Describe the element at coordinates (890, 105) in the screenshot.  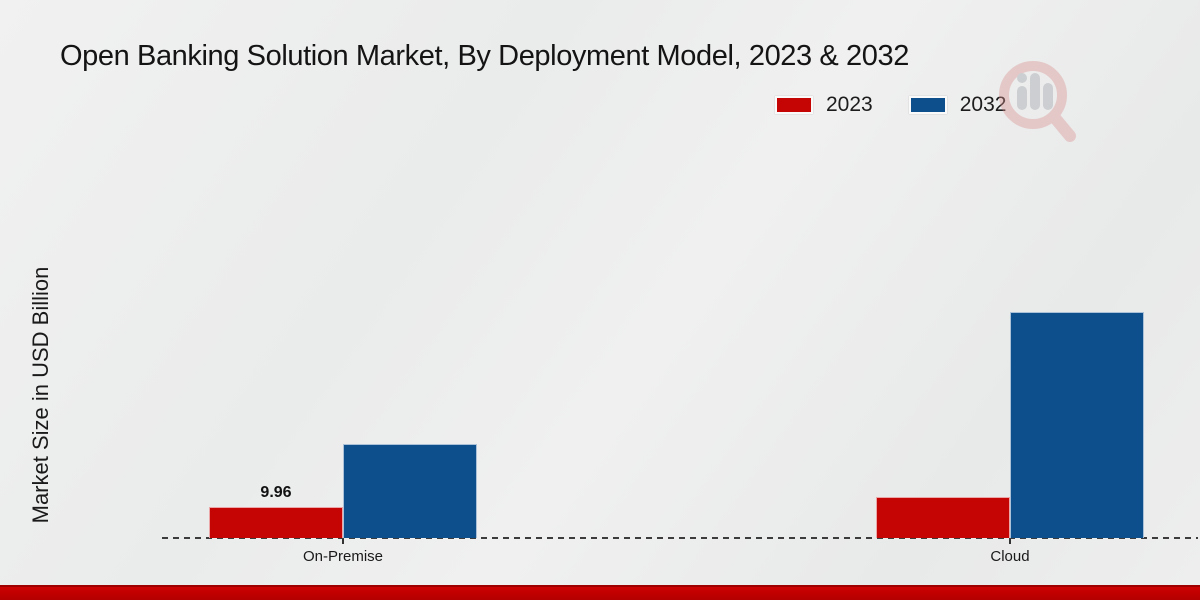
I see `legend: 2023 2032` at that location.